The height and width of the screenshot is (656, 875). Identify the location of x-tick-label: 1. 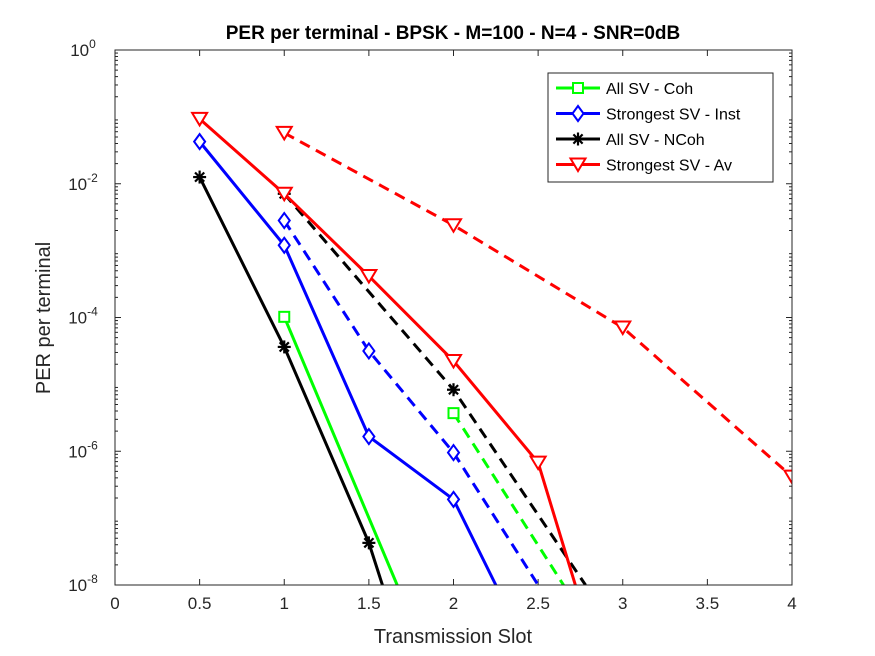
(284, 603).